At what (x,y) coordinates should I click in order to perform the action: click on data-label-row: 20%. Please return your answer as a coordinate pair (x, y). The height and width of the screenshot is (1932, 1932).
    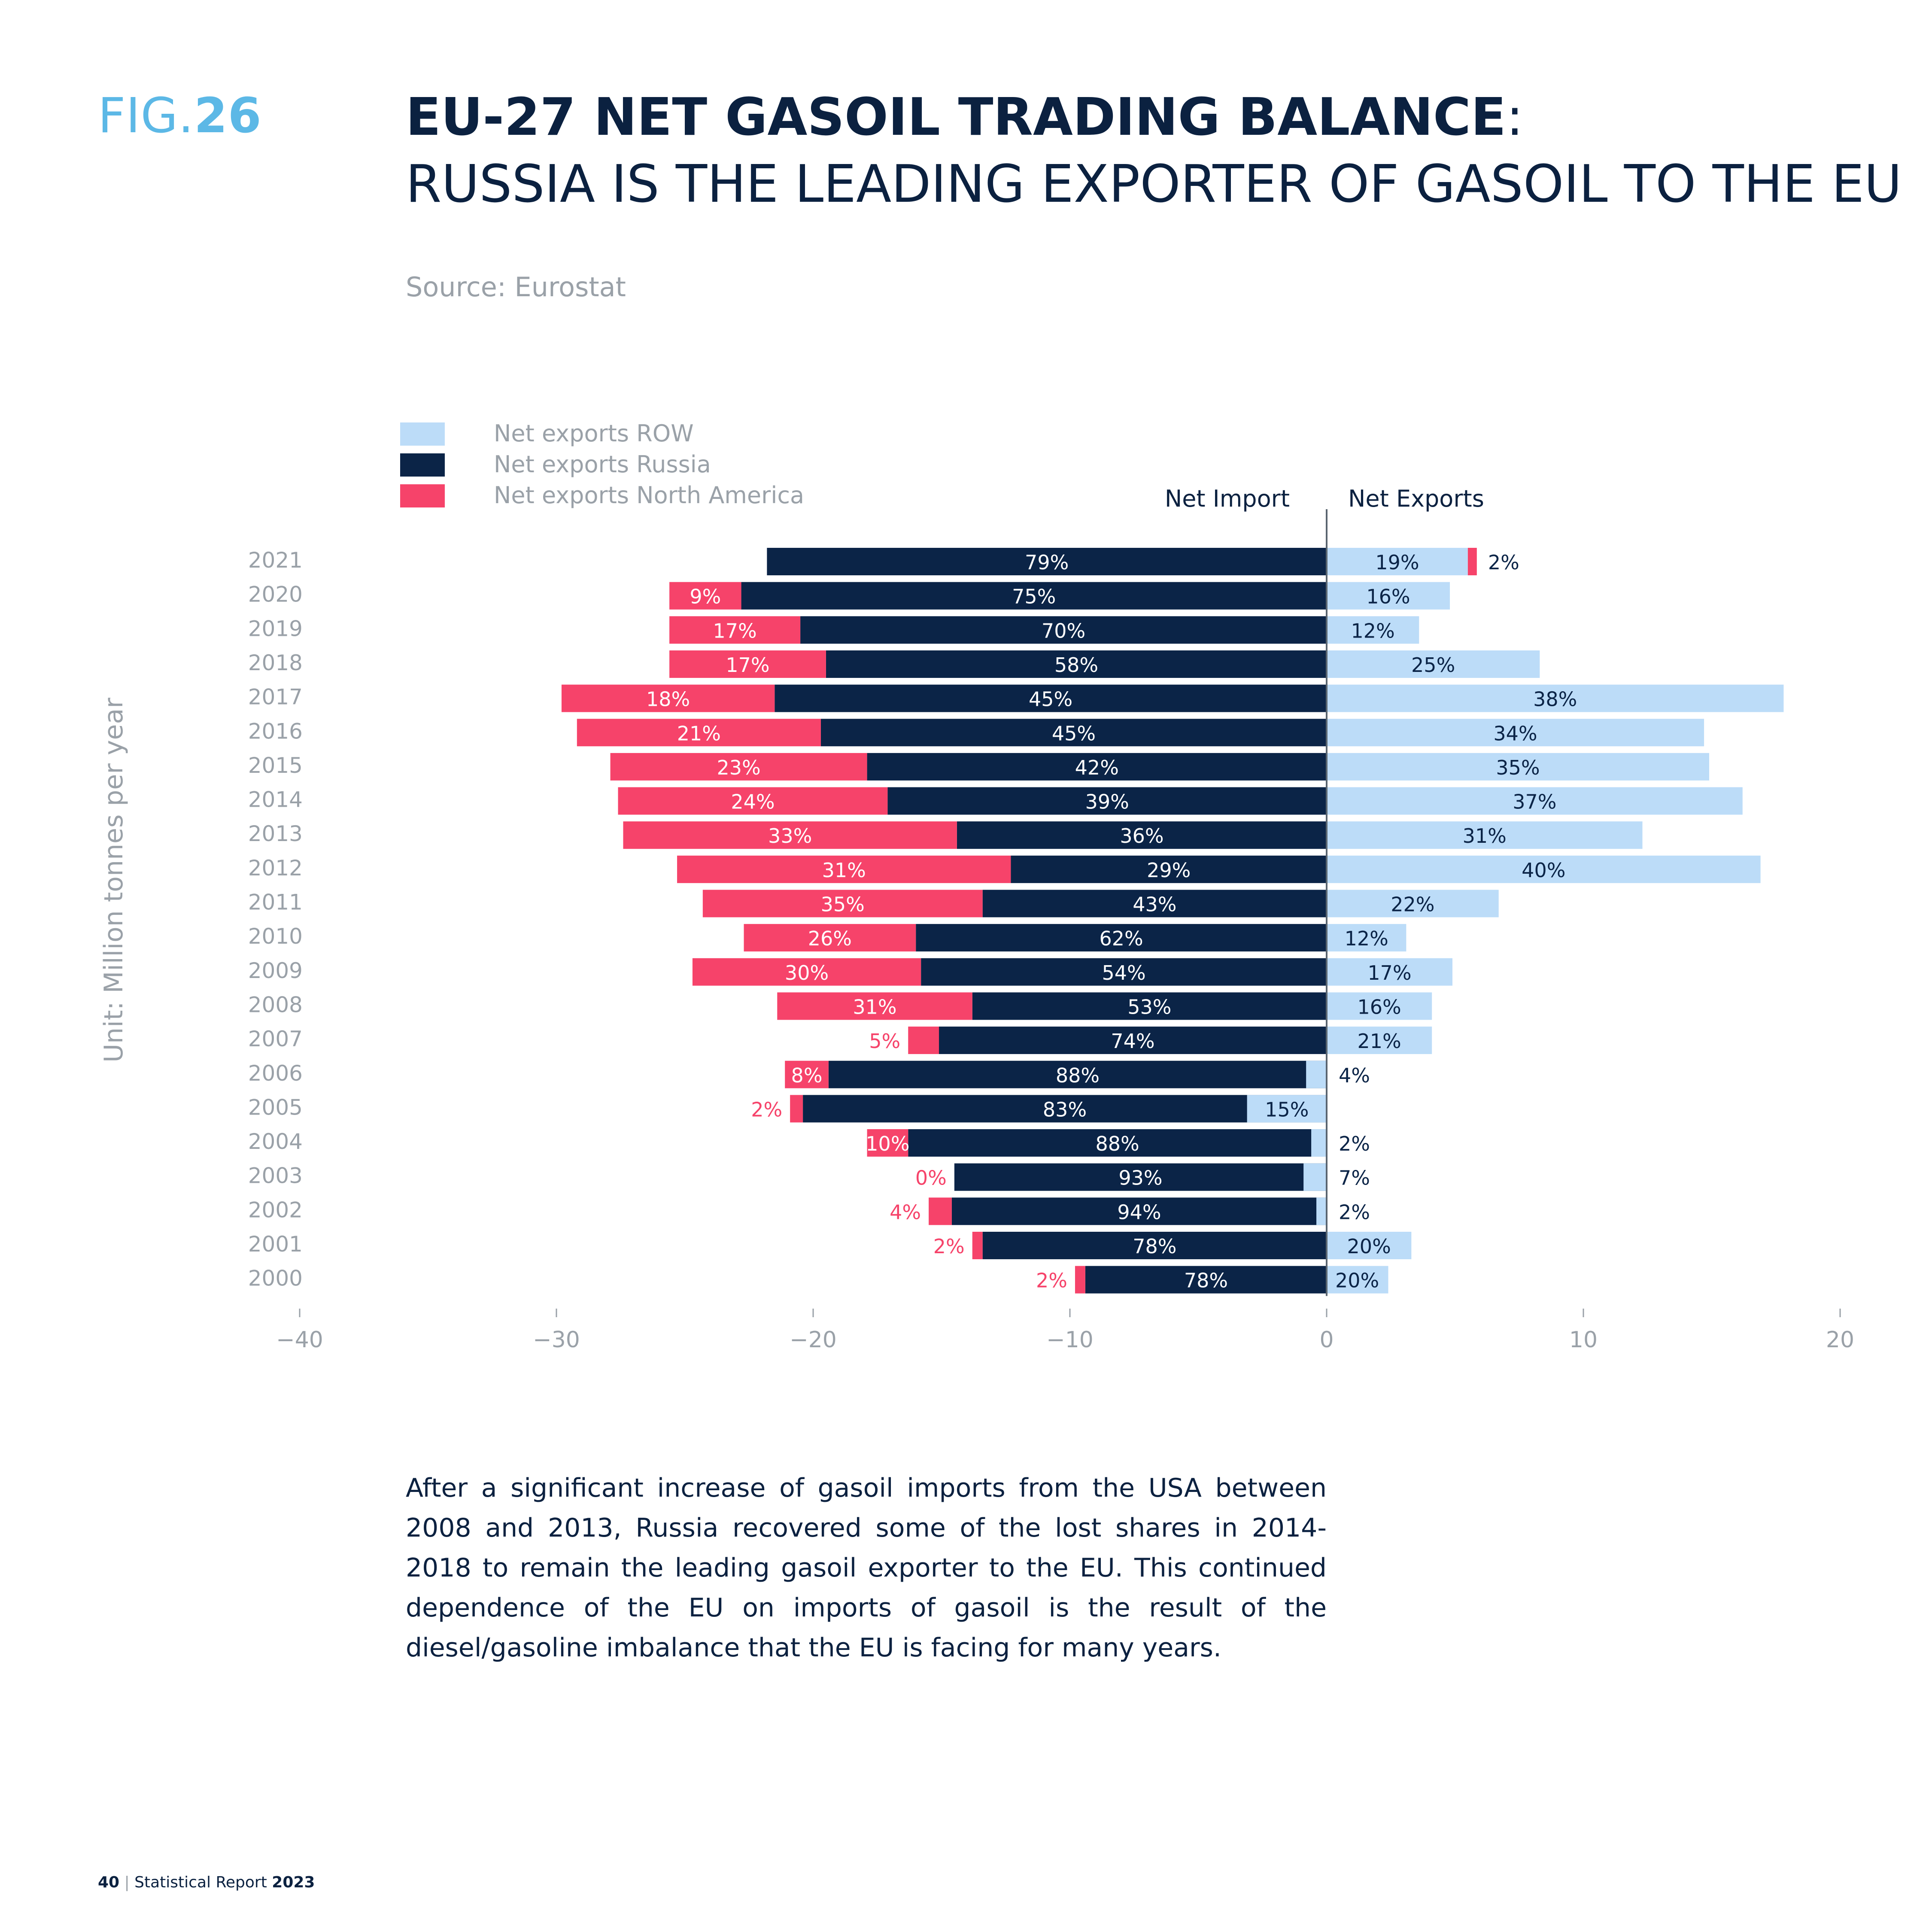
    Looking at the image, I should click on (1357, 1280).